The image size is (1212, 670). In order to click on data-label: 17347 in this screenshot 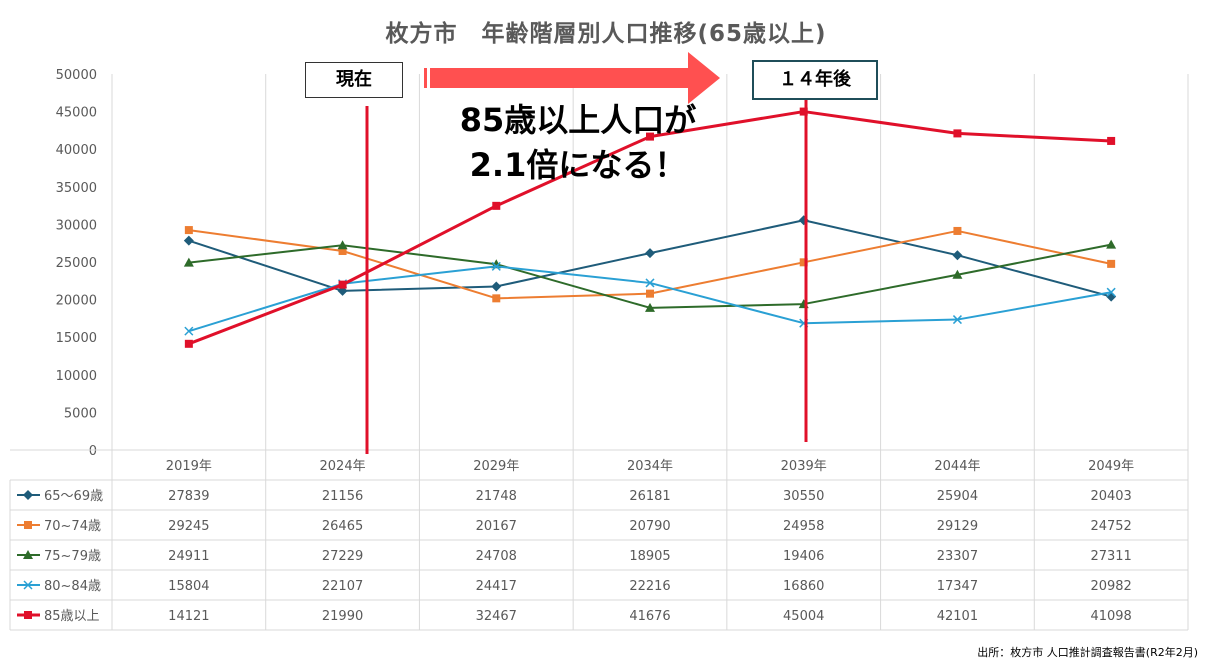, I will do `click(957, 586)`.